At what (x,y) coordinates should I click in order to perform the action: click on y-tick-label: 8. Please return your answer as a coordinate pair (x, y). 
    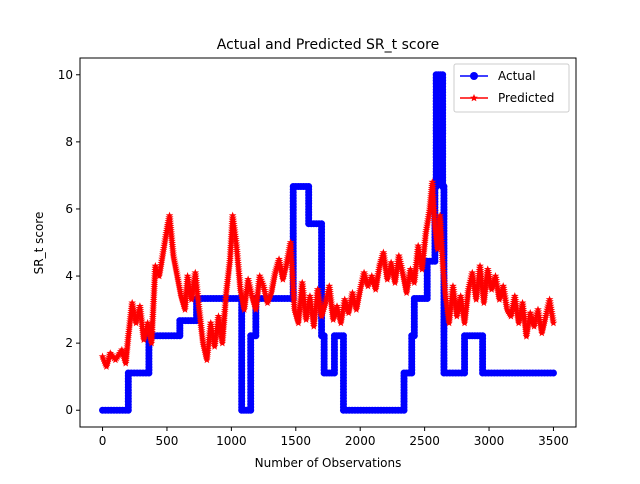
    Looking at the image, I should click on (69, 142).